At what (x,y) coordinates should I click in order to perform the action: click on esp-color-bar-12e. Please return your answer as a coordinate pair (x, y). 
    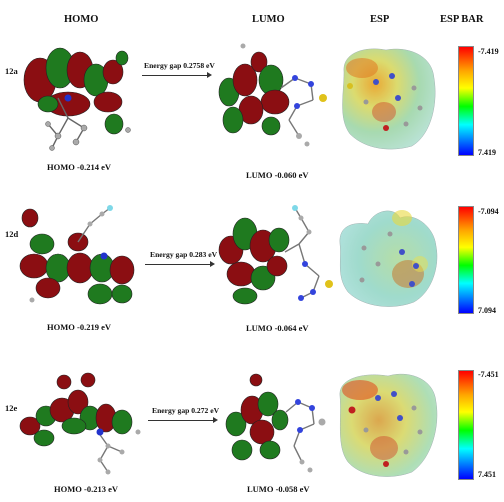
    Looking at the image, I should click on (466, 425).